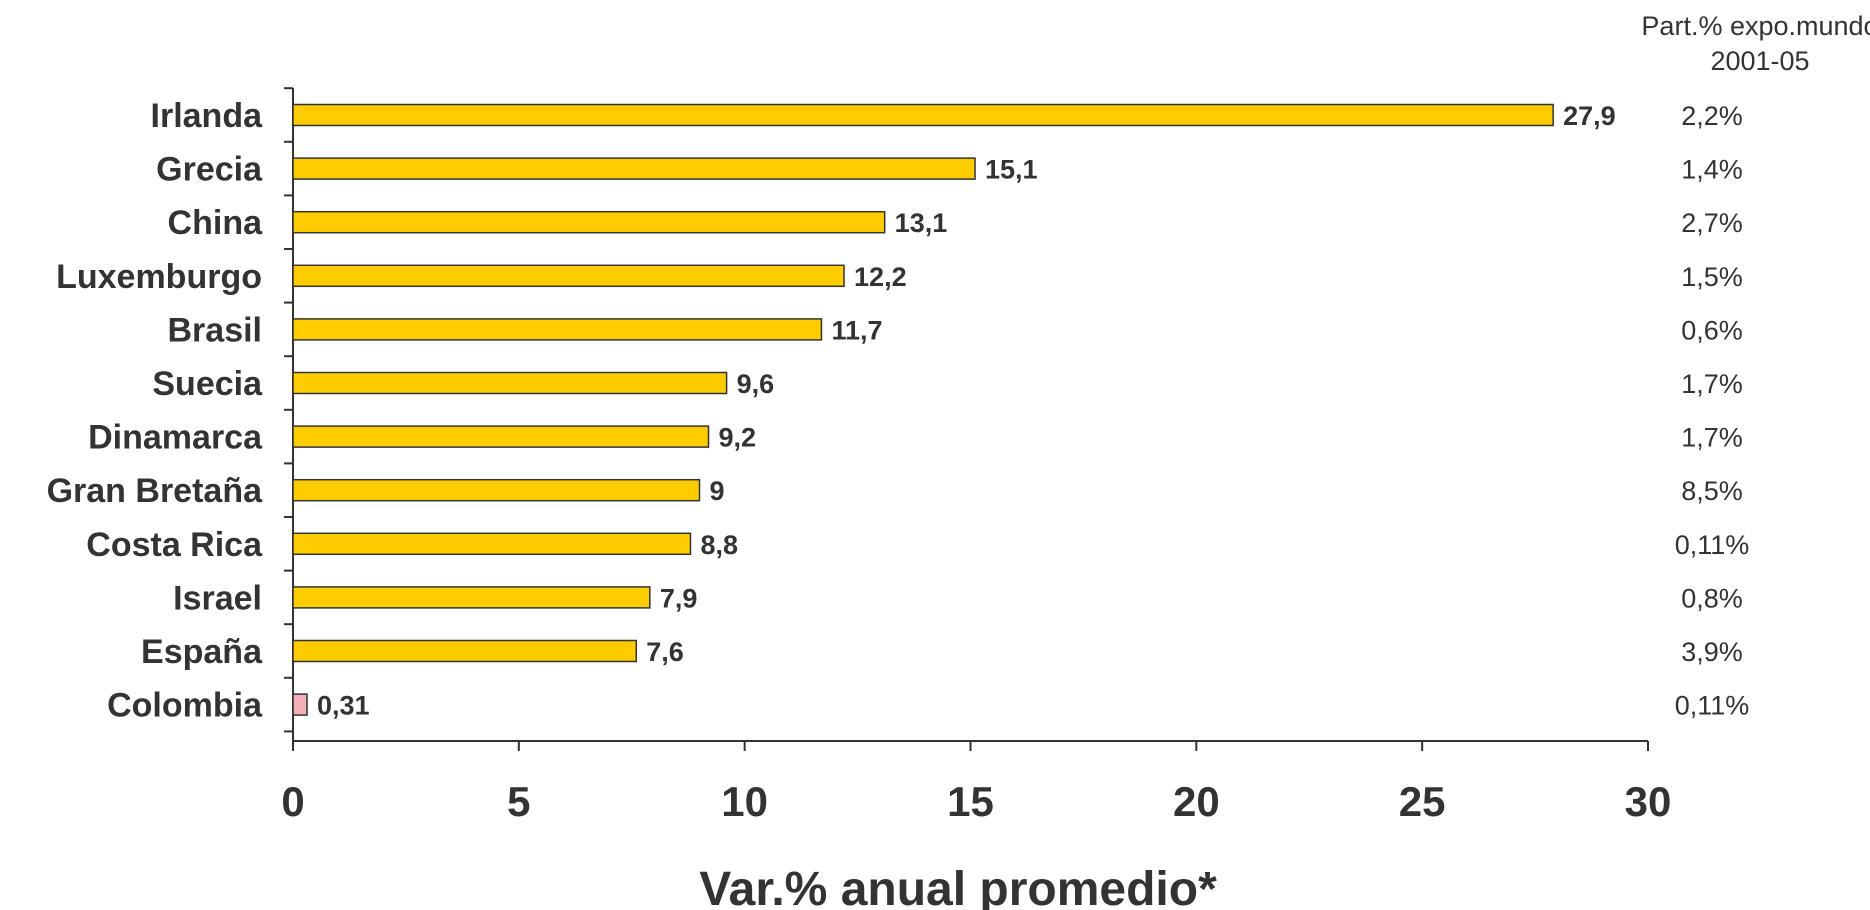 Image resolution: width=1870 pixels, height=910 pixels. What do you see at coordinates (1011, 170) in the screenshot?
I see `data-label: 15,1` at bounding box center [1011, 170].